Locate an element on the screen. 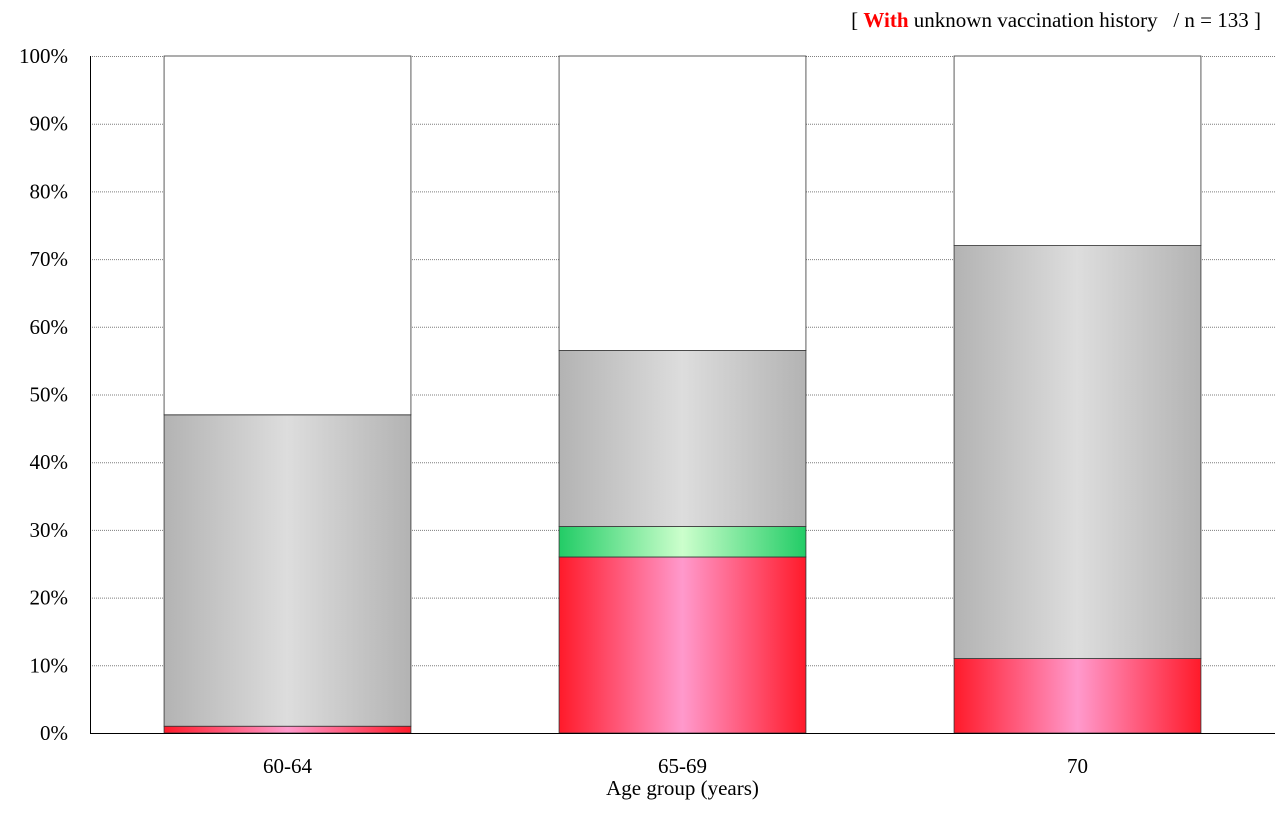  y-tick-labels: 0% 10% 20% 30% 40% 50% 60% 70% 80% 90% 100% is located at coordinates (43, 394).